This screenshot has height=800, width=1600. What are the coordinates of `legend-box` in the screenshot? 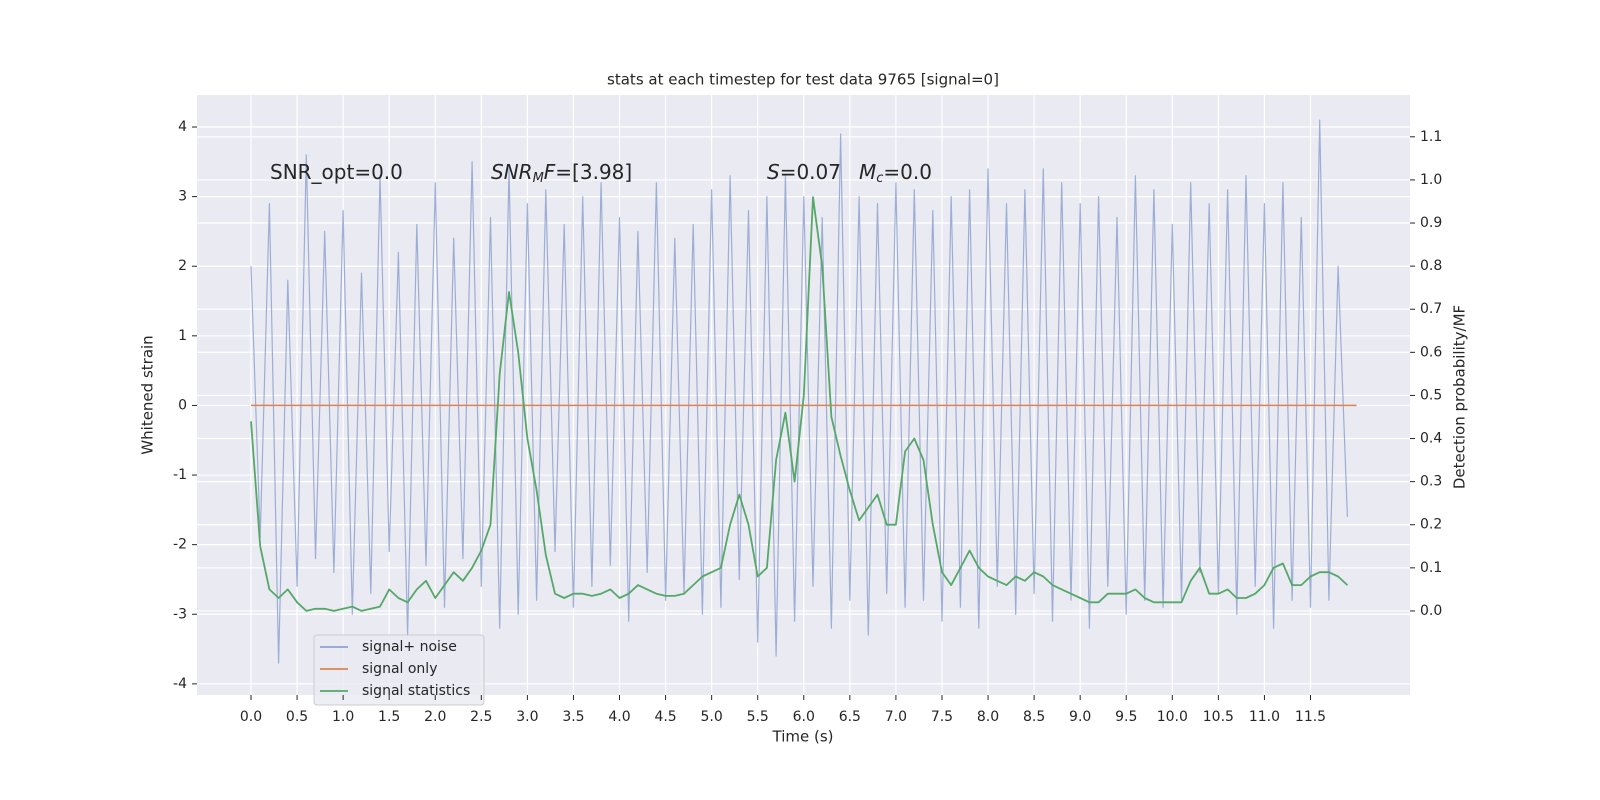 It's located at (399, 670).